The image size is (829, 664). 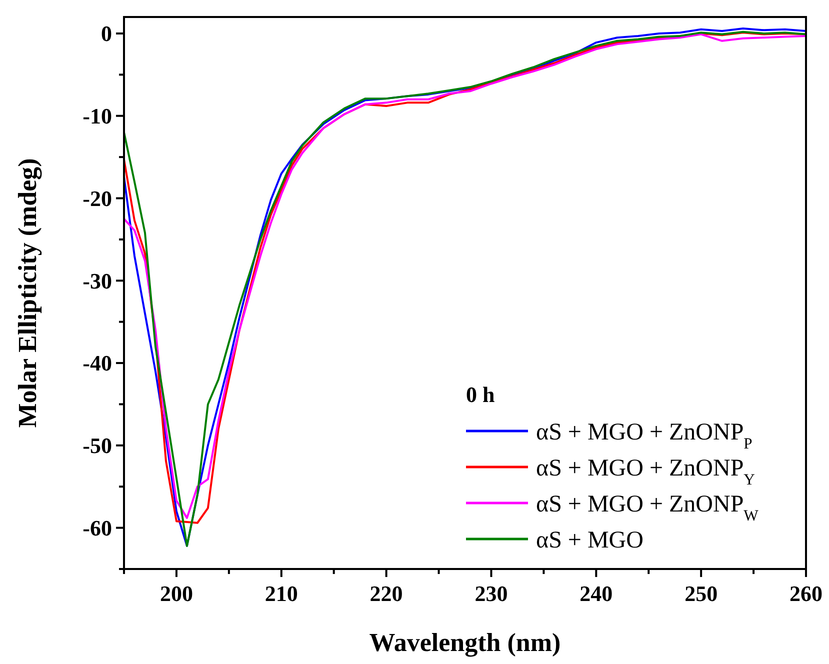 I want to click on y-tick-label: -50, so click(x=97, y=445).